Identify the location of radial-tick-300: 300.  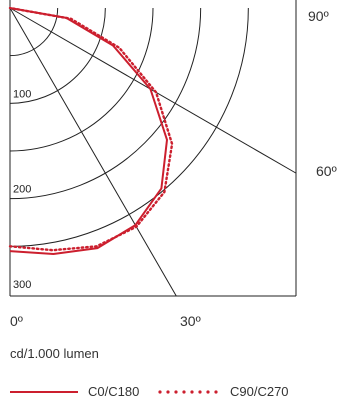
(22, 285).